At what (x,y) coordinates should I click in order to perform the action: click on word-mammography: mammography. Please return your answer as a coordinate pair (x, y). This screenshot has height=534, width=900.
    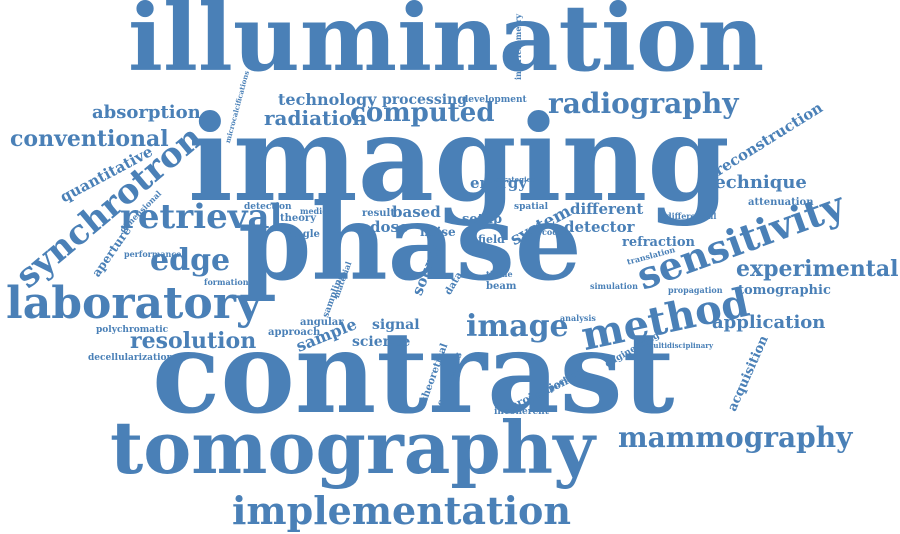
    Looking at the image, I should click on (735, 437).